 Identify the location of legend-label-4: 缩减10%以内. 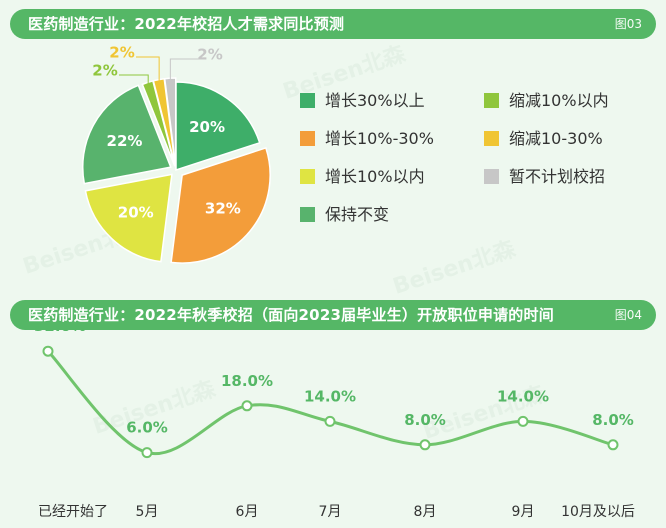
(559, 100).